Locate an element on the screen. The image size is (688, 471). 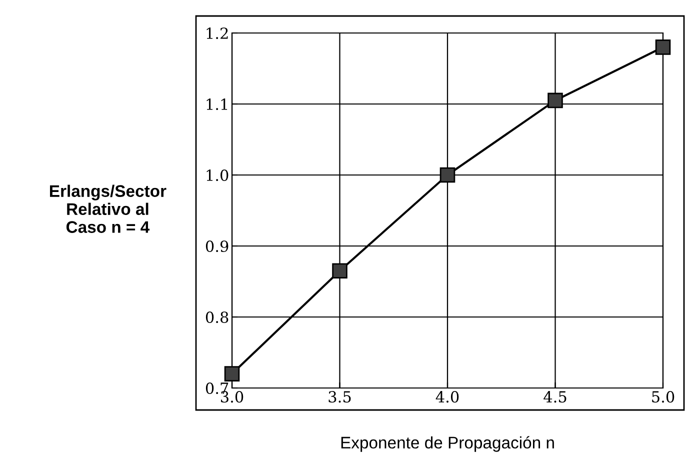
x-tick-label: 5.0 is located at coordinates (663, 397).